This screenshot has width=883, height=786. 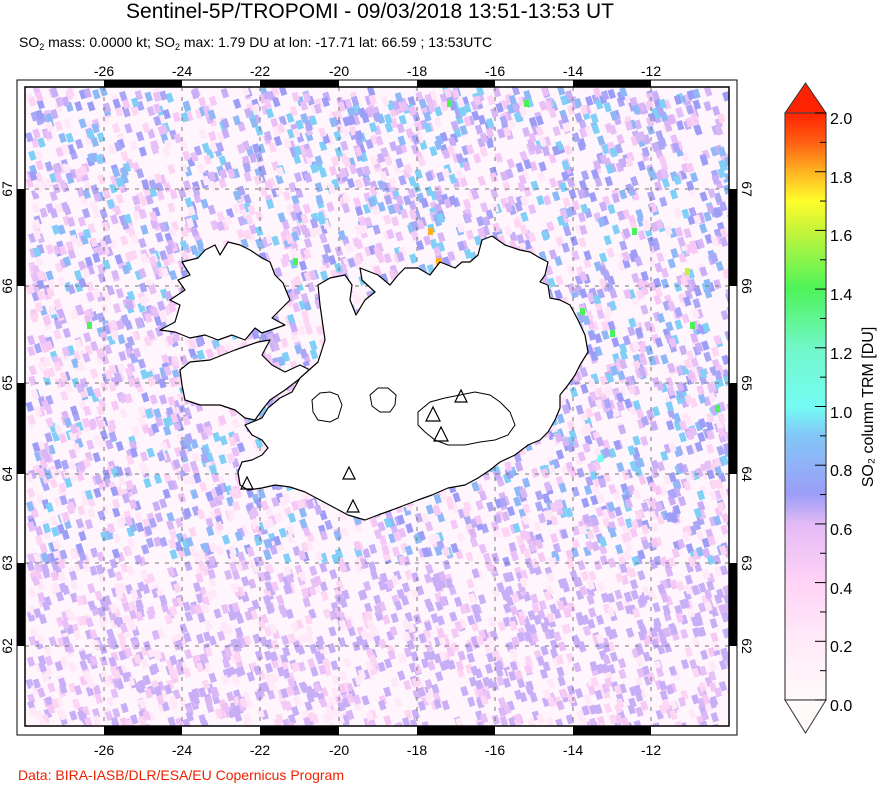 What do you see at coordinates (7, 417) in the screenshot?
I see `lat-labels-left: 67 66 65 64 63 62` at bounding box center [7, 417].